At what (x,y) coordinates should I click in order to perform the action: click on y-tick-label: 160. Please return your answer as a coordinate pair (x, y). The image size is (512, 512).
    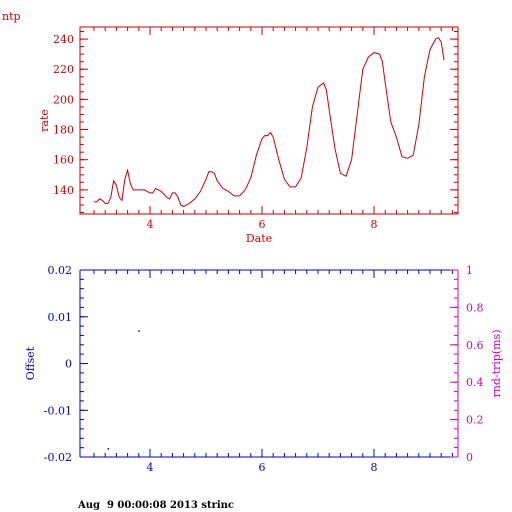
    Looking at the image, I should click on (63, 160).